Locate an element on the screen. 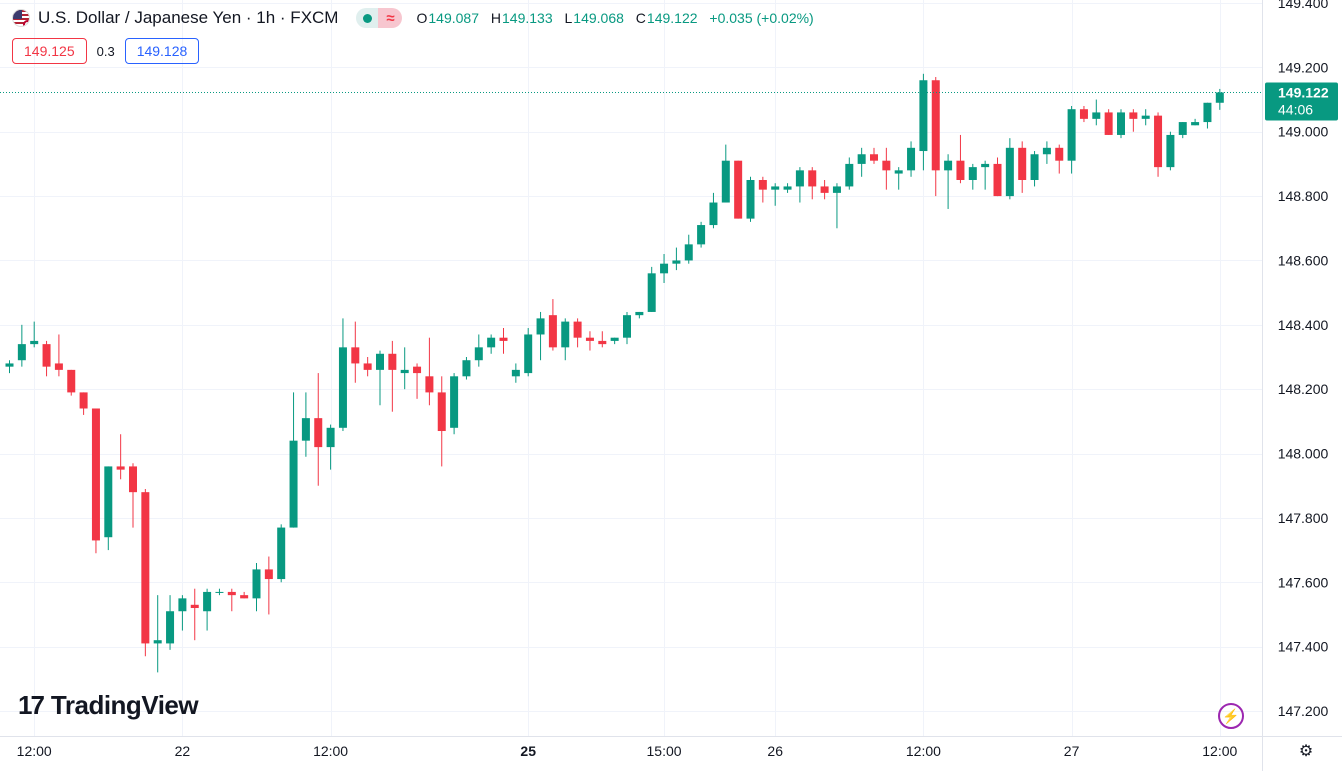 Image resolution: width=1342 pixels, height=771 pixels. y-tick-label: 147.400 is located at coordinates (1303, 647).